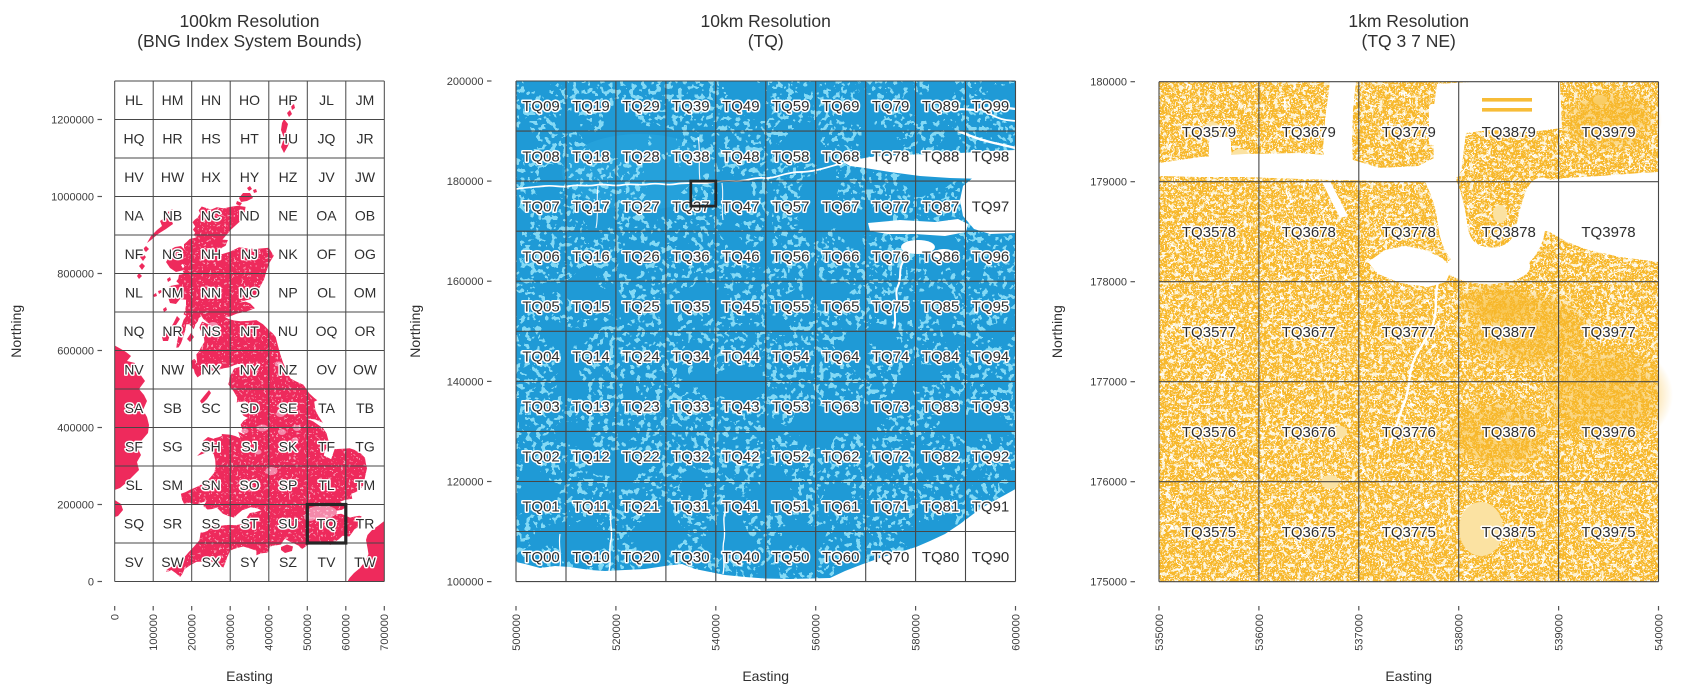  What do you see at coordinates (641, 256) in the screenshot?
I see `svg-text: TQ26` at bounding box center [641, 256].